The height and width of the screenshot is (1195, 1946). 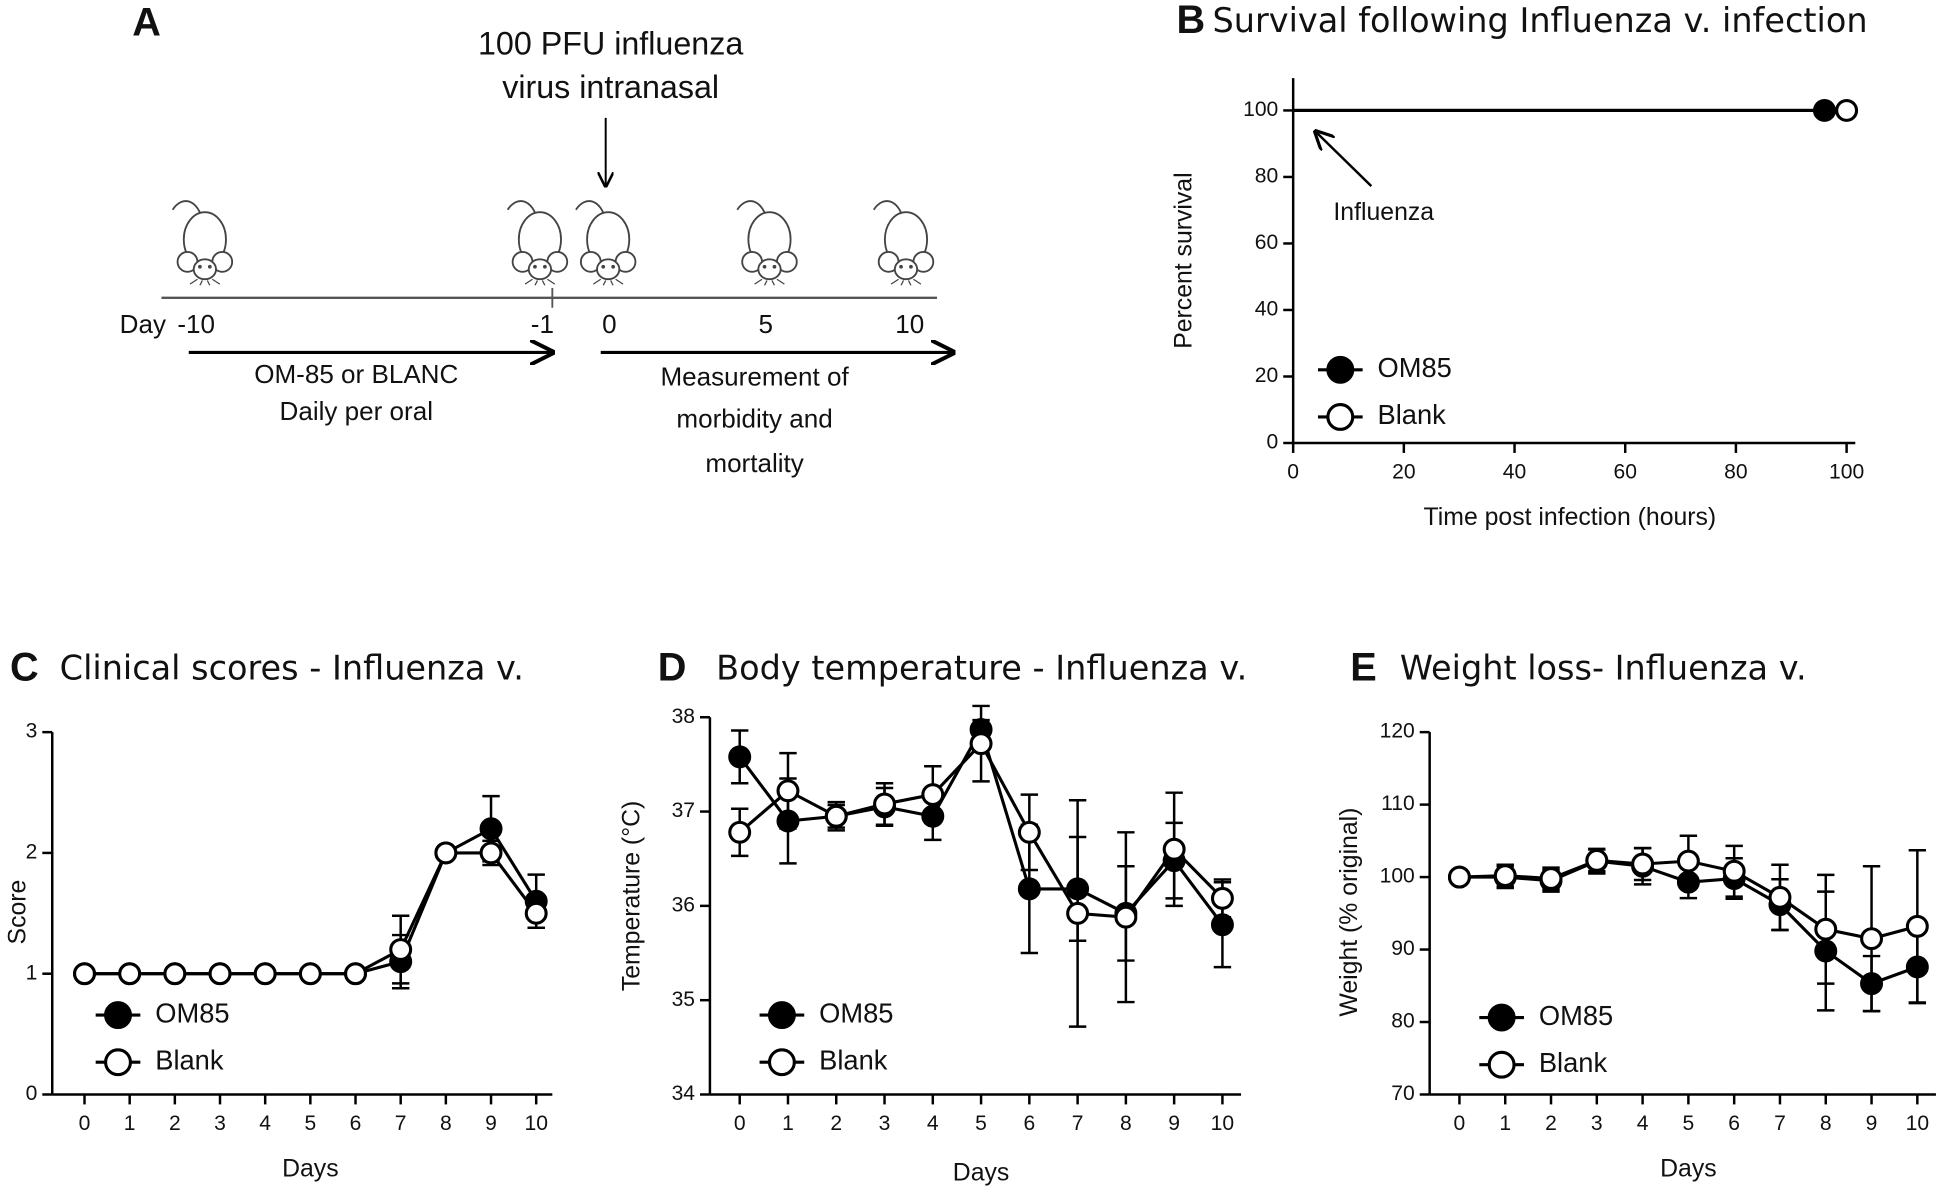 I want to click on panel-letter: C, so click(x=24, y=668).